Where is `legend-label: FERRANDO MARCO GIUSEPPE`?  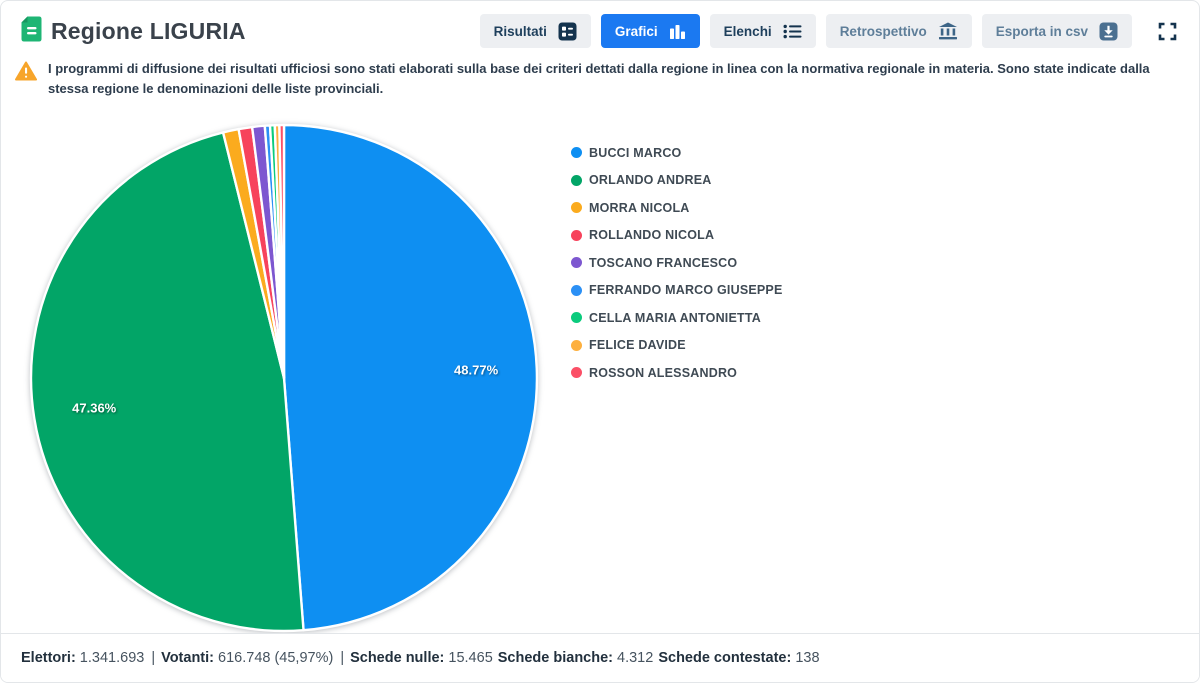
legend-label: FERRANDO MARCO GIUSEPPE is located at coordinates (686, 290).